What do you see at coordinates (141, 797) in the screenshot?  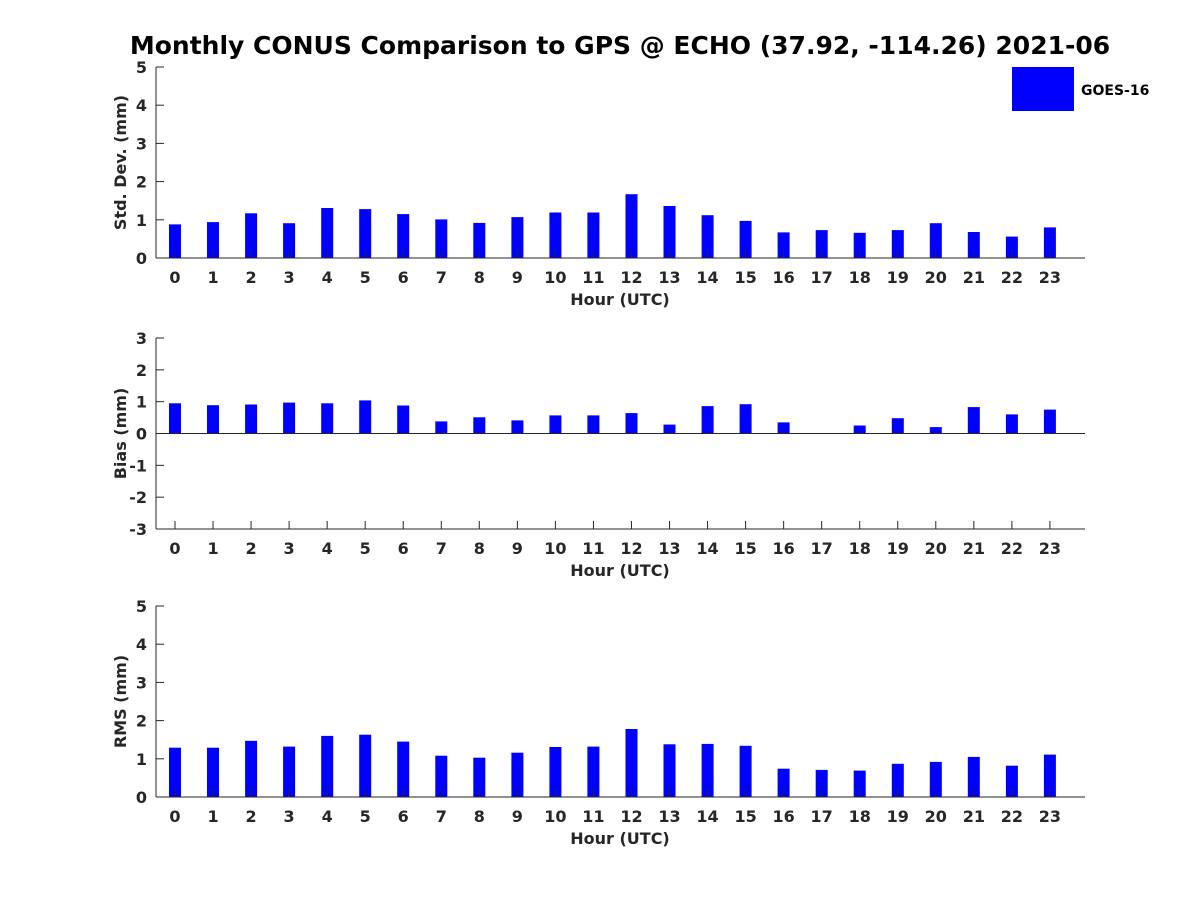 I see `y-tick-label: 0` at bounding box center [141, 797].